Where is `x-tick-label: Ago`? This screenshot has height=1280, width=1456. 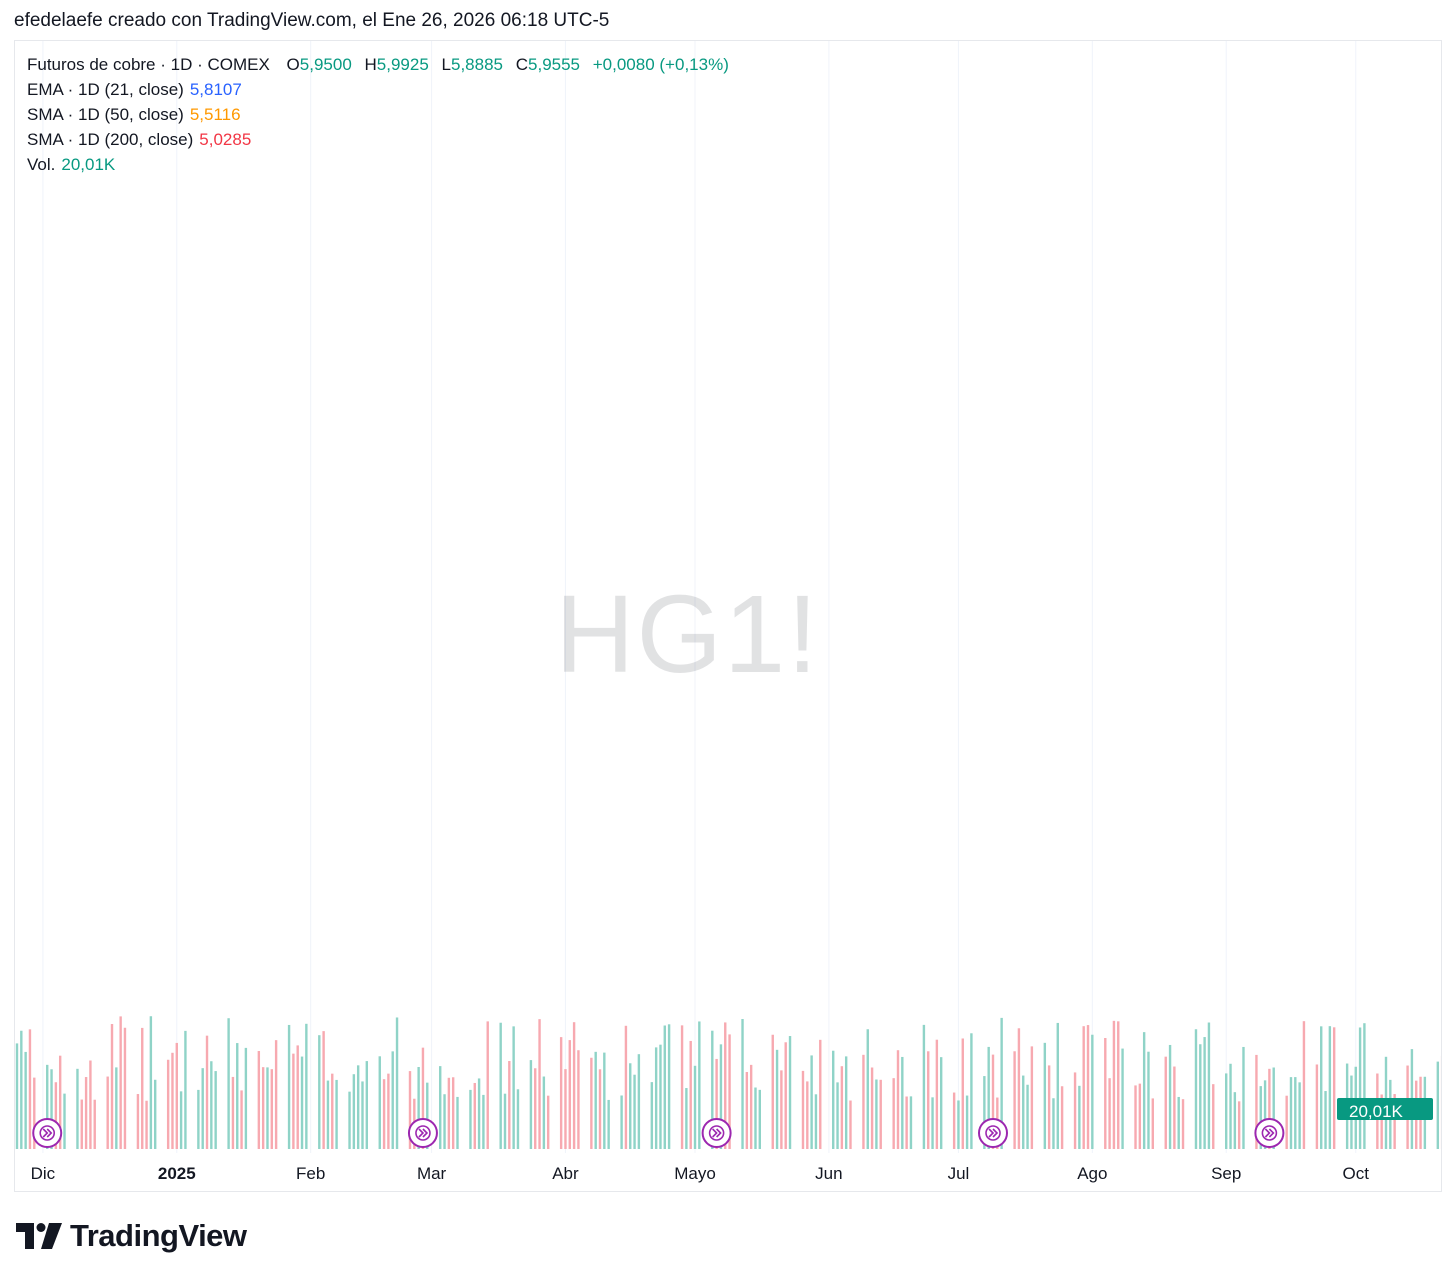 x-tick-label: Ago is located at coordinates (1092, 1173).